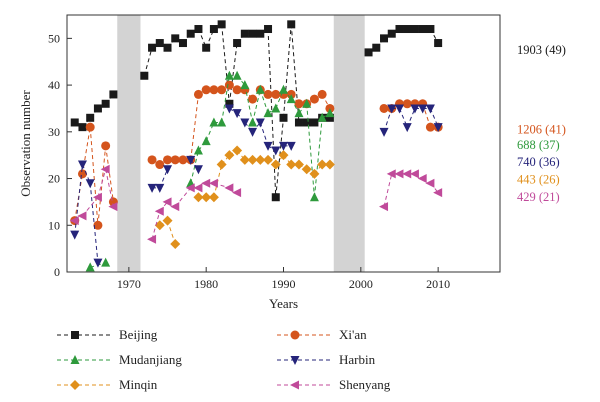 This screenshot has height=402, width=600. Describe the element at coordinates (85, 359) in the screenshot. I see `legend-swatch-mudanjiang` at that location.